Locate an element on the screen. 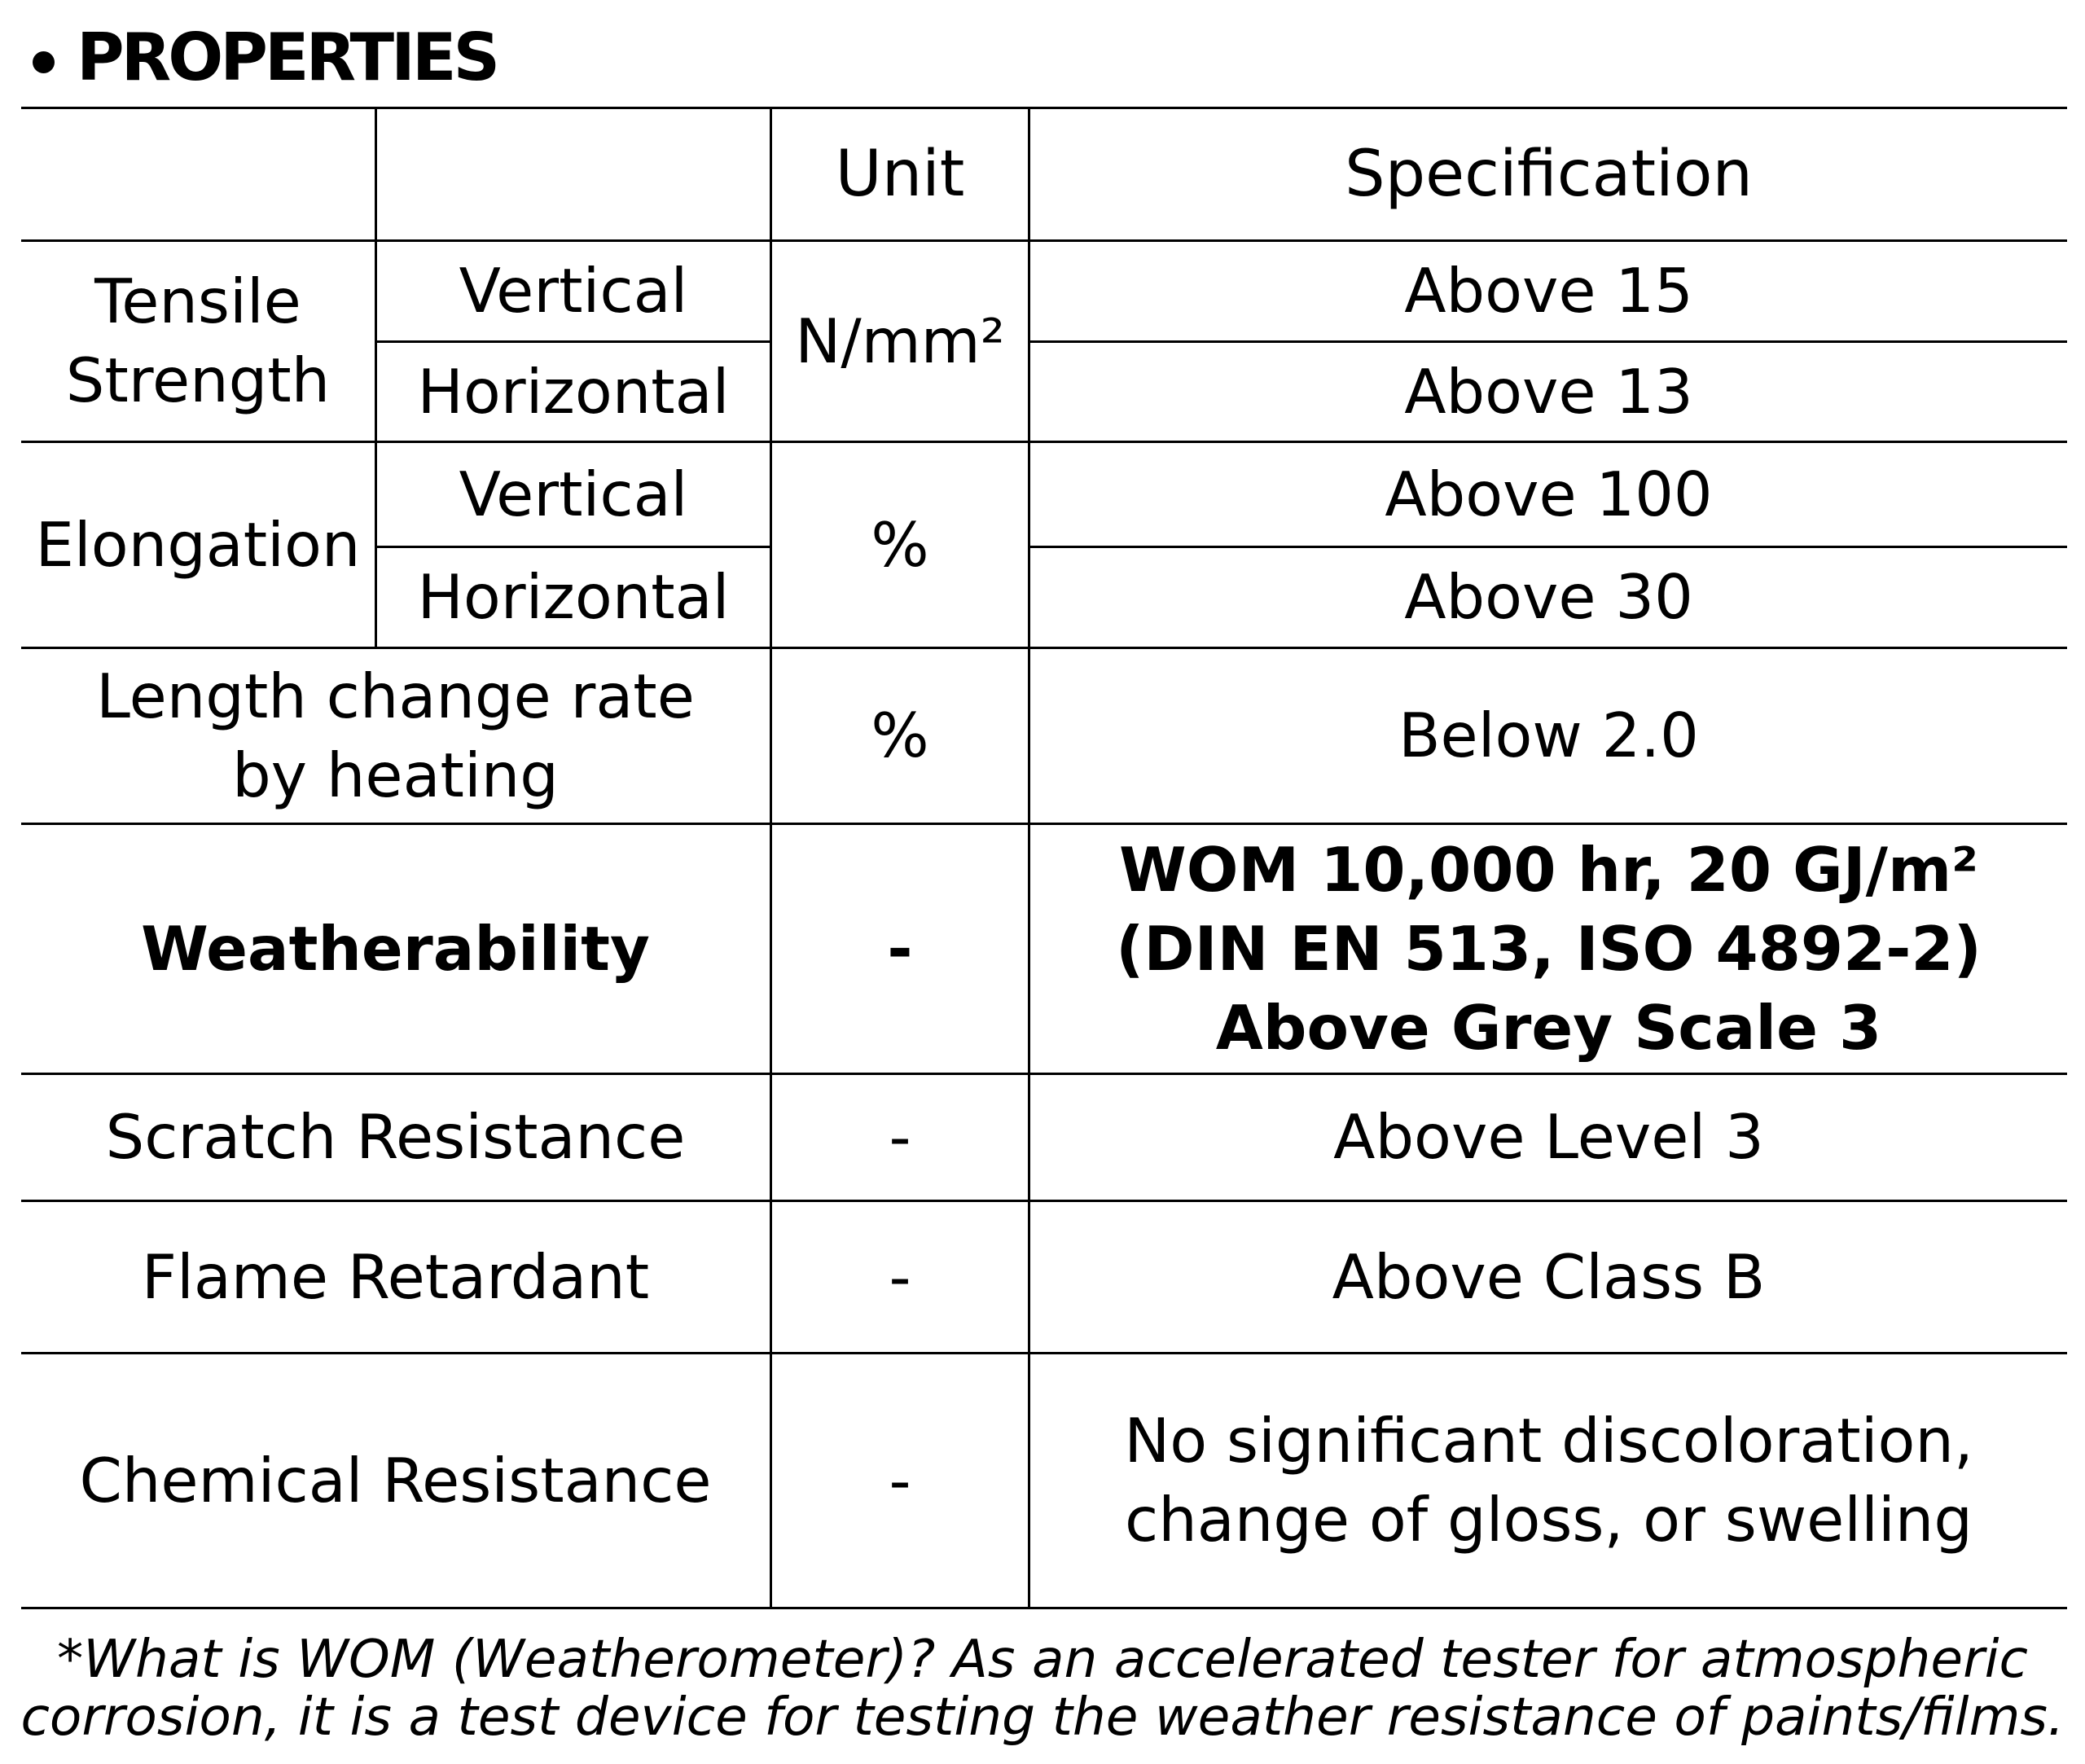 The height and width of the screenshot is (1764, 2085). cell-scratch-unit: - is located at coordinates (899, 1136).